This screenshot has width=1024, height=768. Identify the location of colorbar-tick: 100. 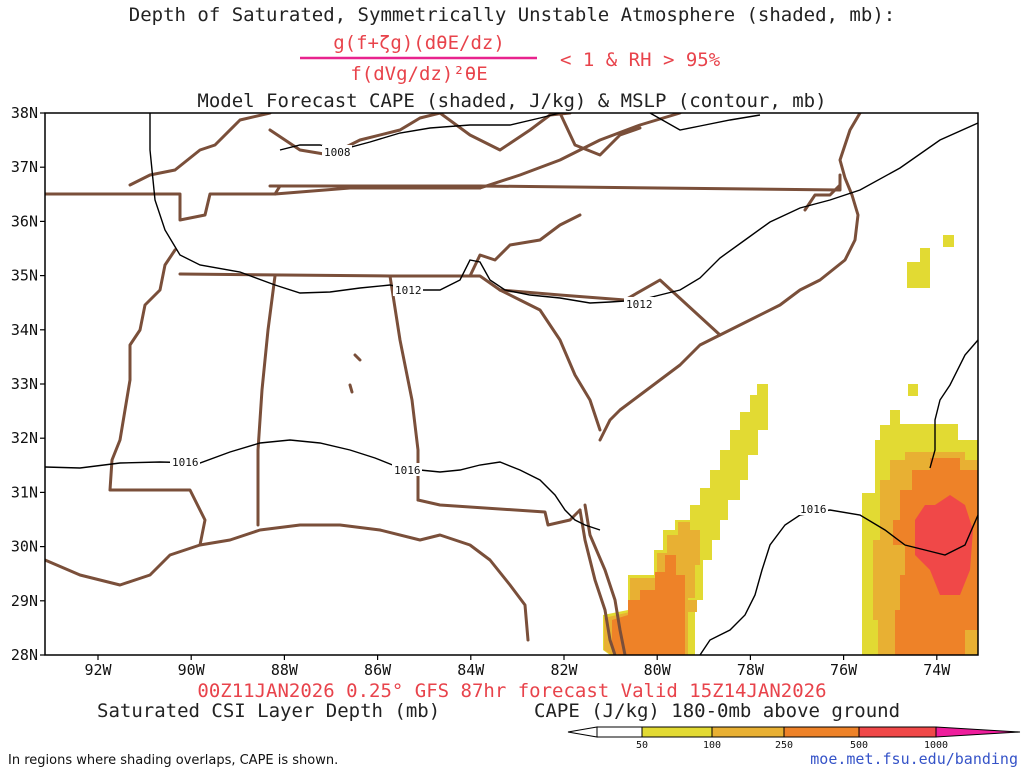
(712, 745).